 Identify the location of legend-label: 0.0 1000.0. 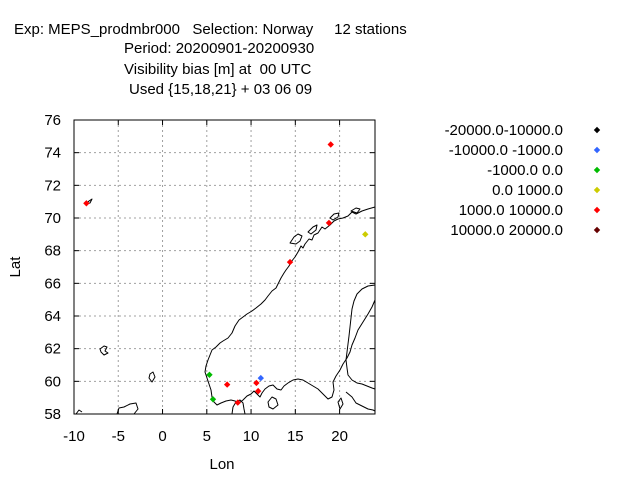
(527, 190).